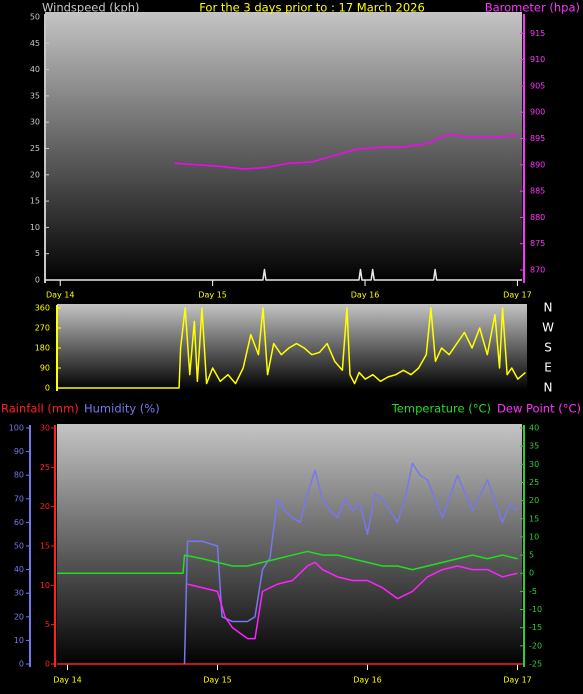 The width and height of the screenshot is (583, 694). I want to click on series-label: Barometer (hpa), so click(532, 8).